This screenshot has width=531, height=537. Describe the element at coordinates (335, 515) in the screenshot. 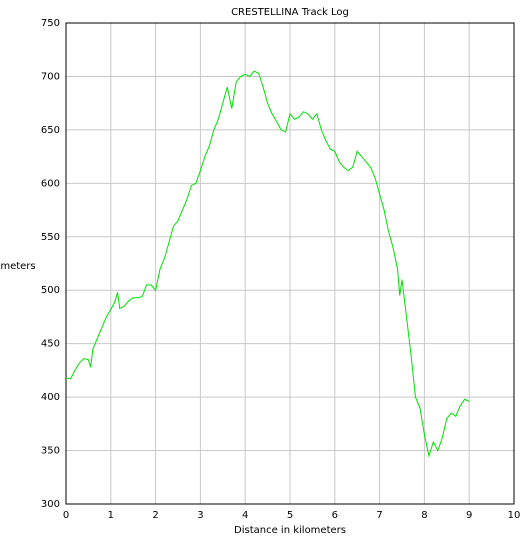

I see `x-tick-label: 6` at that location.